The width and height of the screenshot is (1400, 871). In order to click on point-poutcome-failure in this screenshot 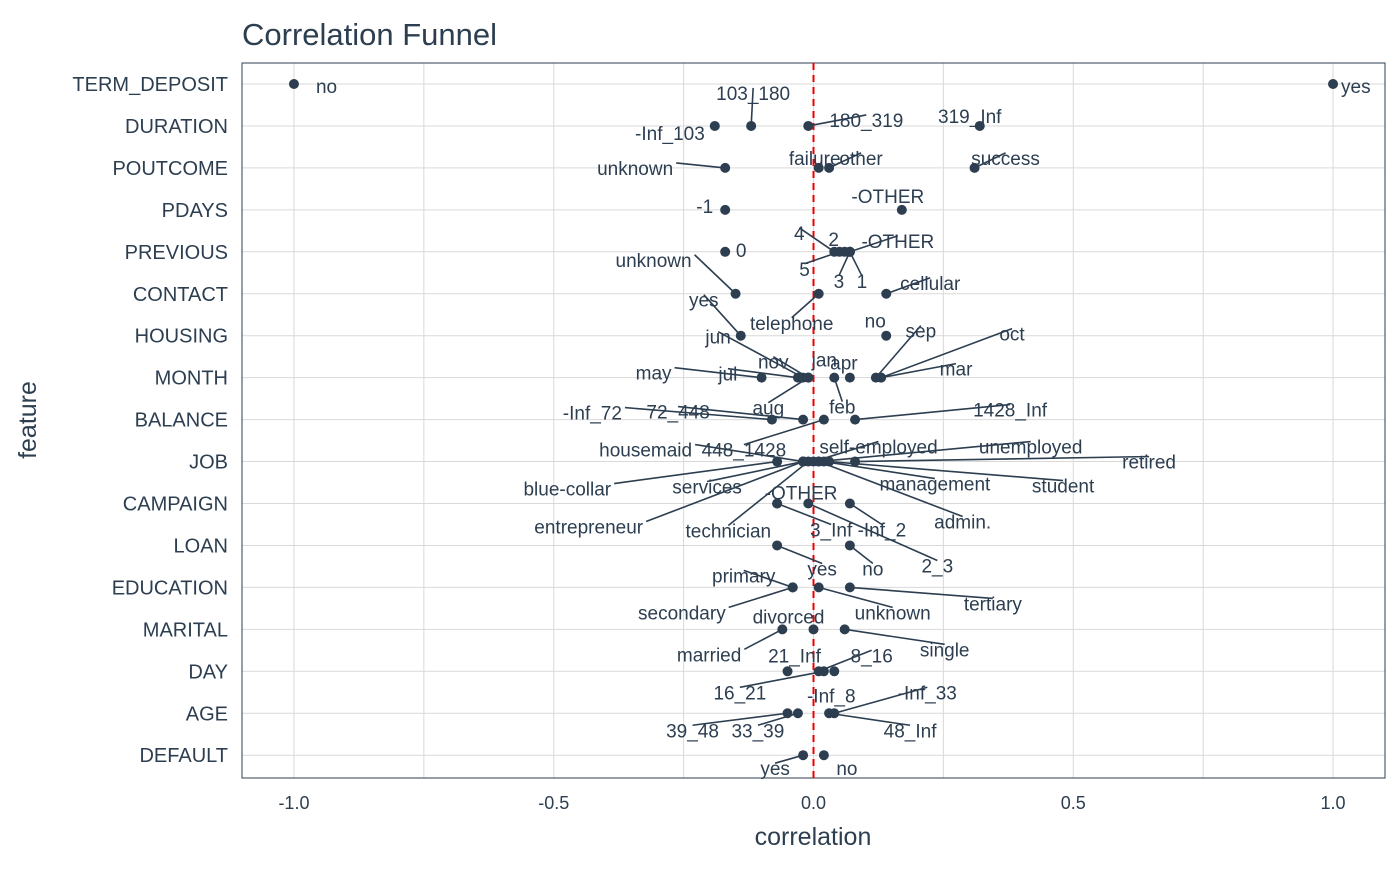, I will do `click(818, 167)`.